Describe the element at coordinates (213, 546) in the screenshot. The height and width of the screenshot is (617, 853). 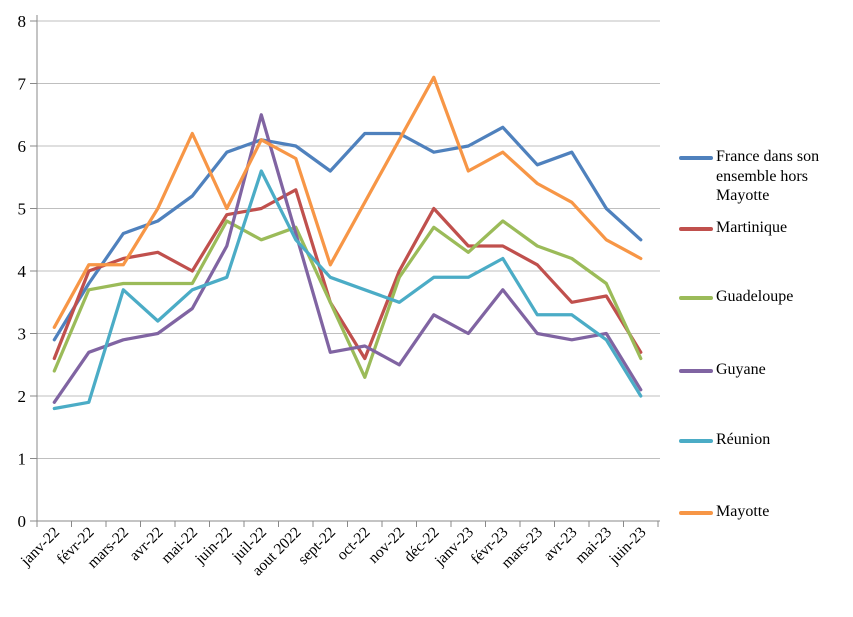
I see `x-axis-label-juin-22: juin-22` at that location.